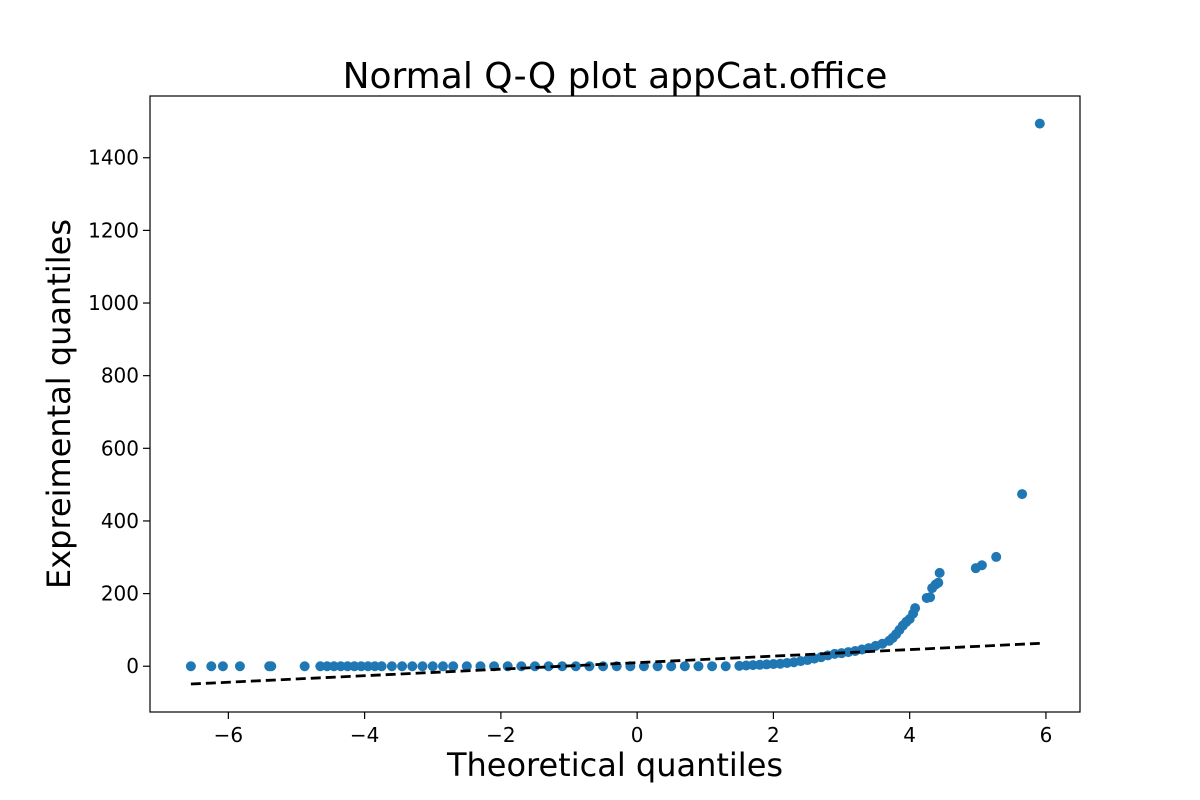 This screenshot has width=1200, height=800. I want to click on chart-title: Normal Q-Q plot appCat.office, so click(615, 76).